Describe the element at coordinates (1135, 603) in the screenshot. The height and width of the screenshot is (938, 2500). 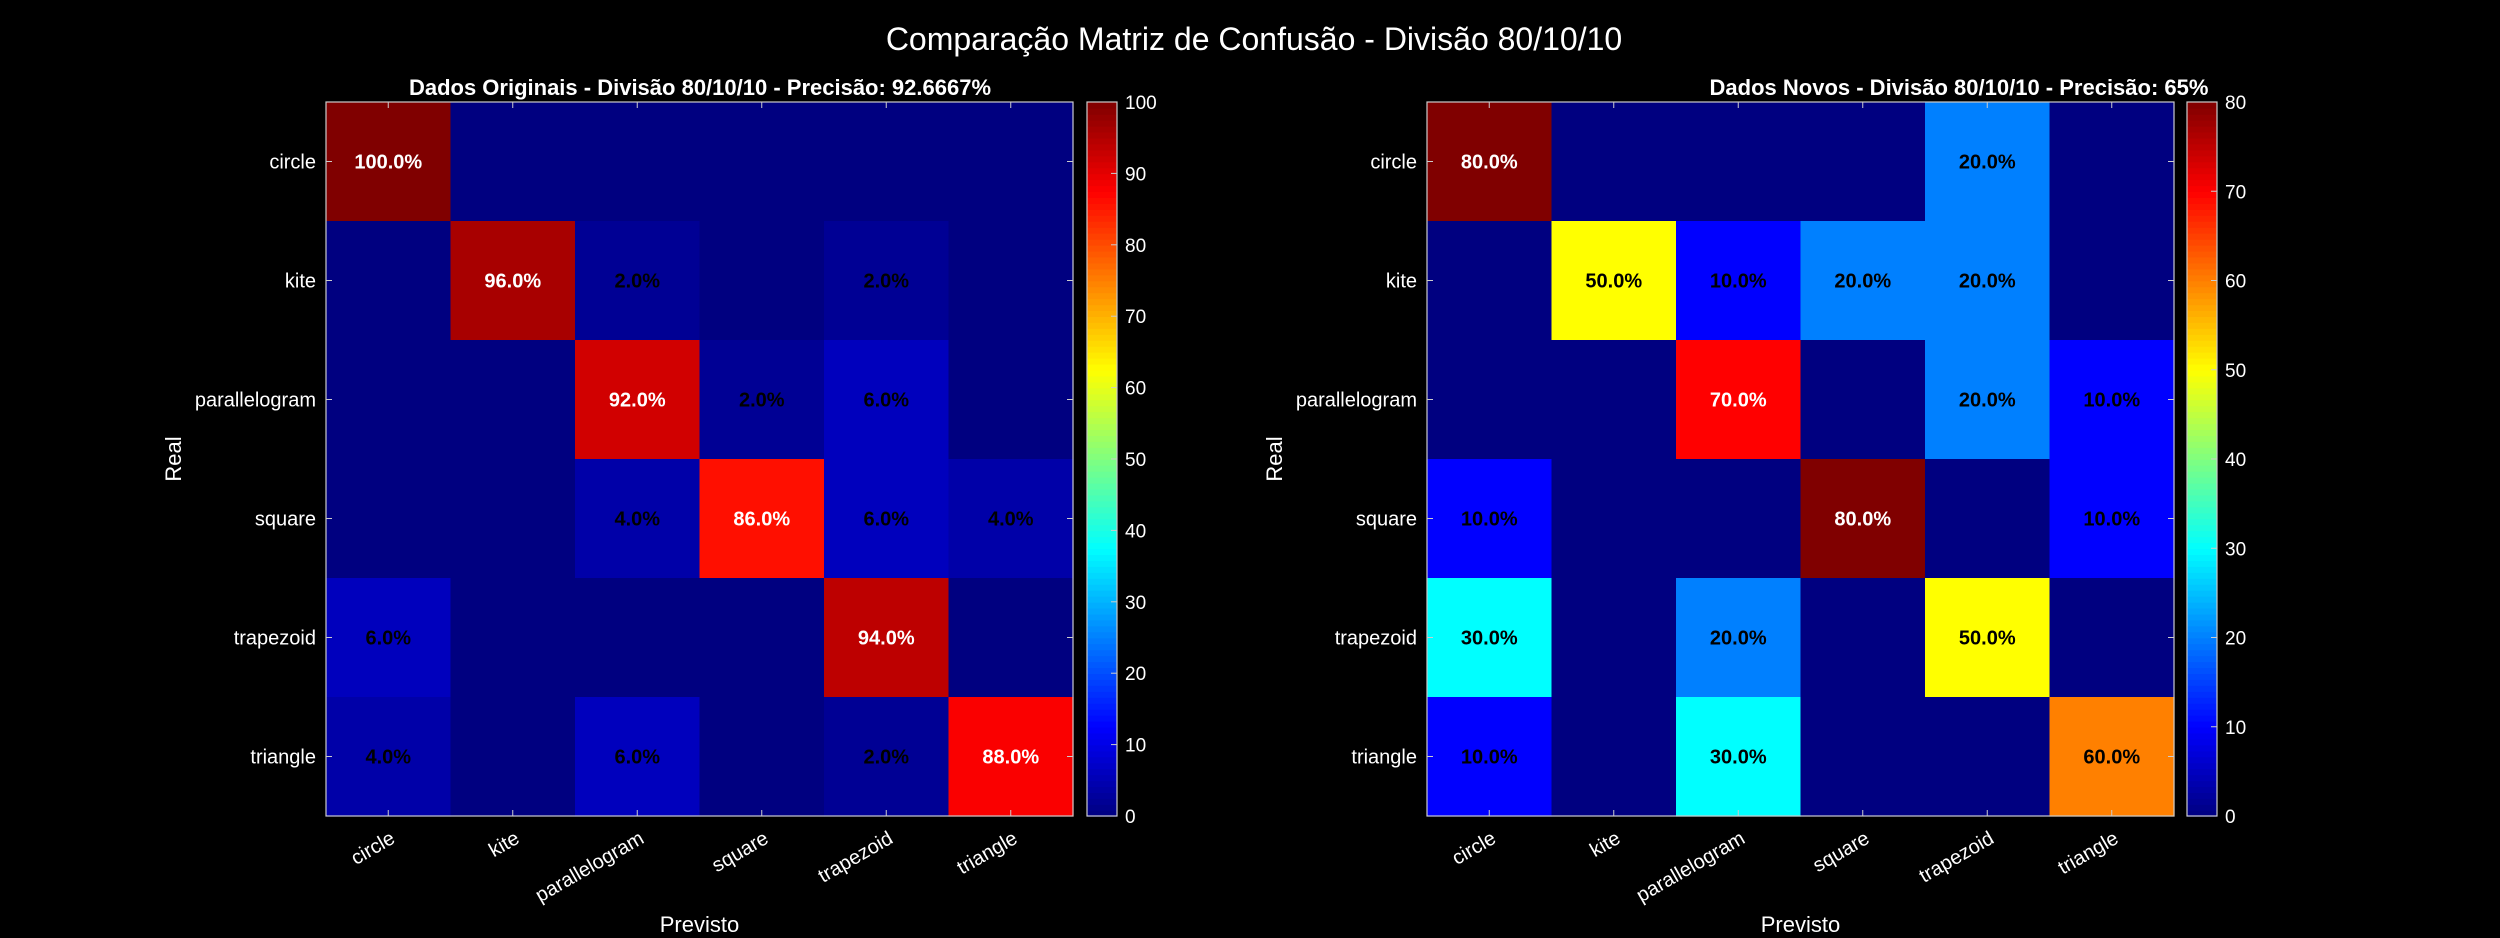
I see `colorbar-tick-label: 30` at that location.